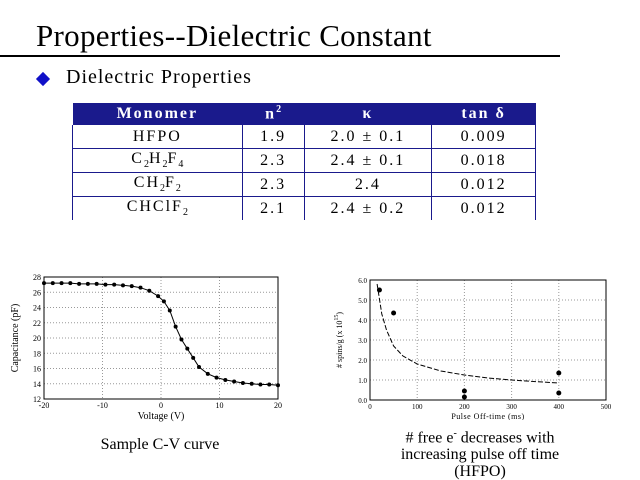 The image size is (640, 480). Describe the element at coordinates (37, 323) in the screenshot. I see `y-tick-label: 22` at that location.